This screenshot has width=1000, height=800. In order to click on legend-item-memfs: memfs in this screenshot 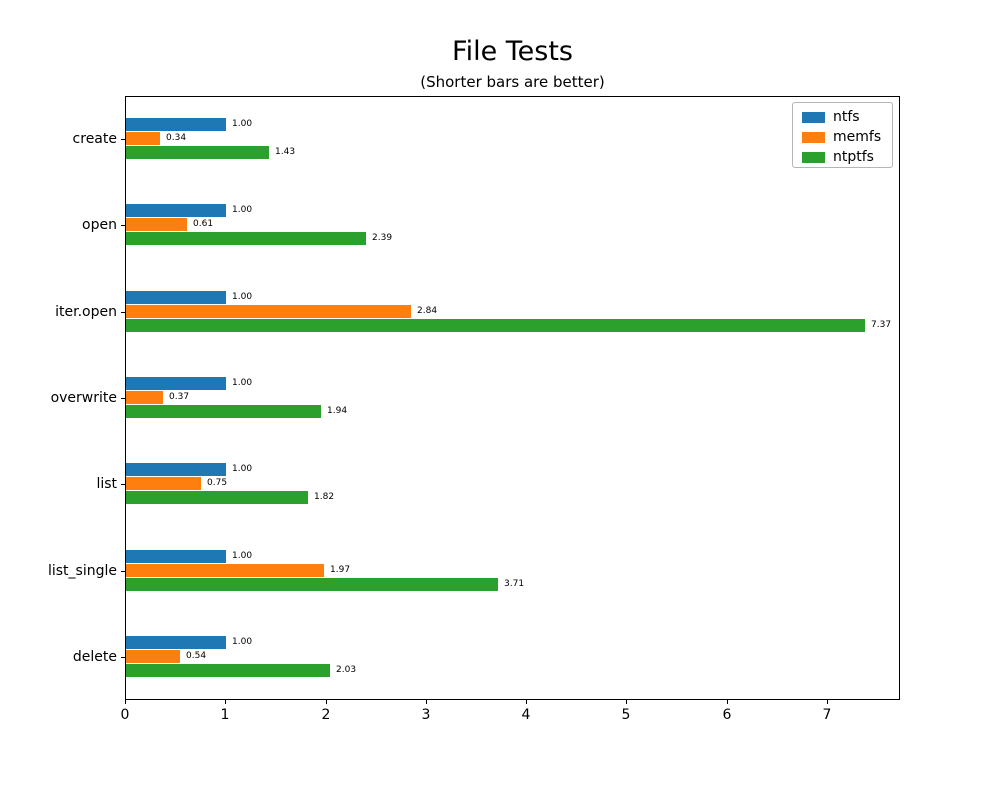, I will do `click(842, 137)`.